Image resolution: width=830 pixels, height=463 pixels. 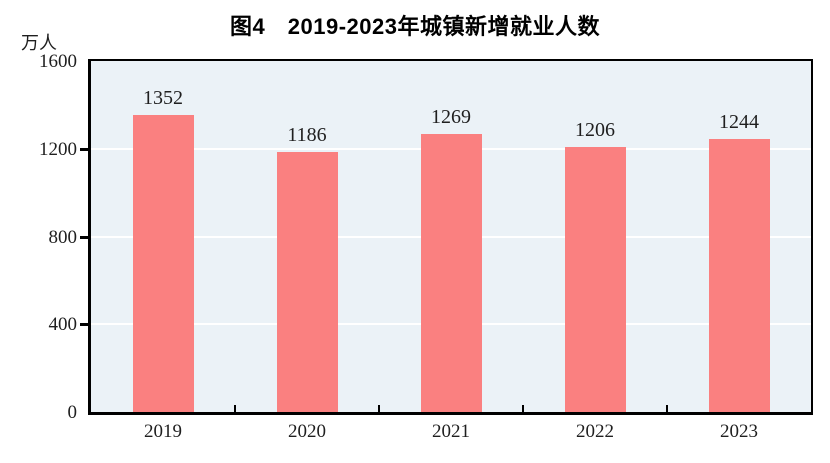 I want to click on bar-2020, so click(x=307, y=281).